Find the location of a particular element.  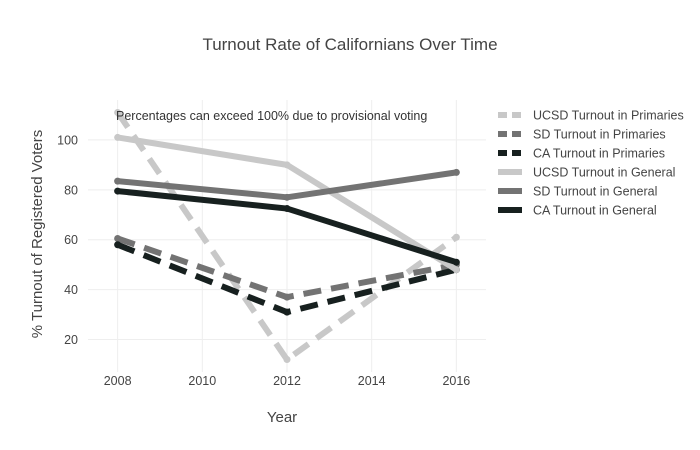

legend-item: SD Turnout in General is located at coordinates (577, 192).